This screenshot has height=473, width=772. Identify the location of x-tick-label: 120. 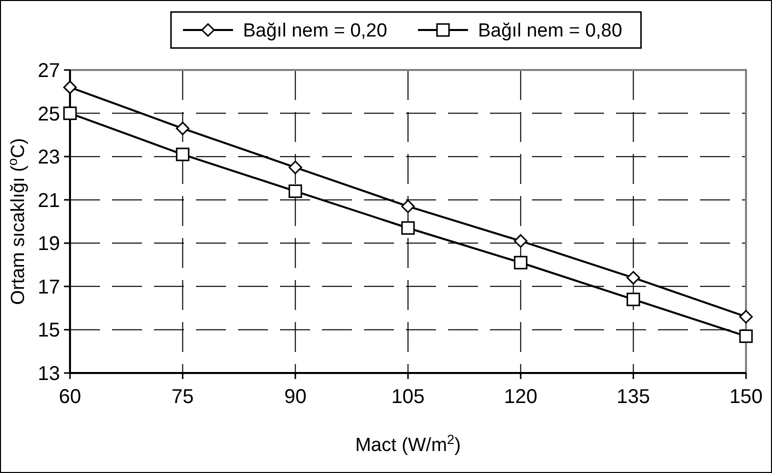
(521, 397).